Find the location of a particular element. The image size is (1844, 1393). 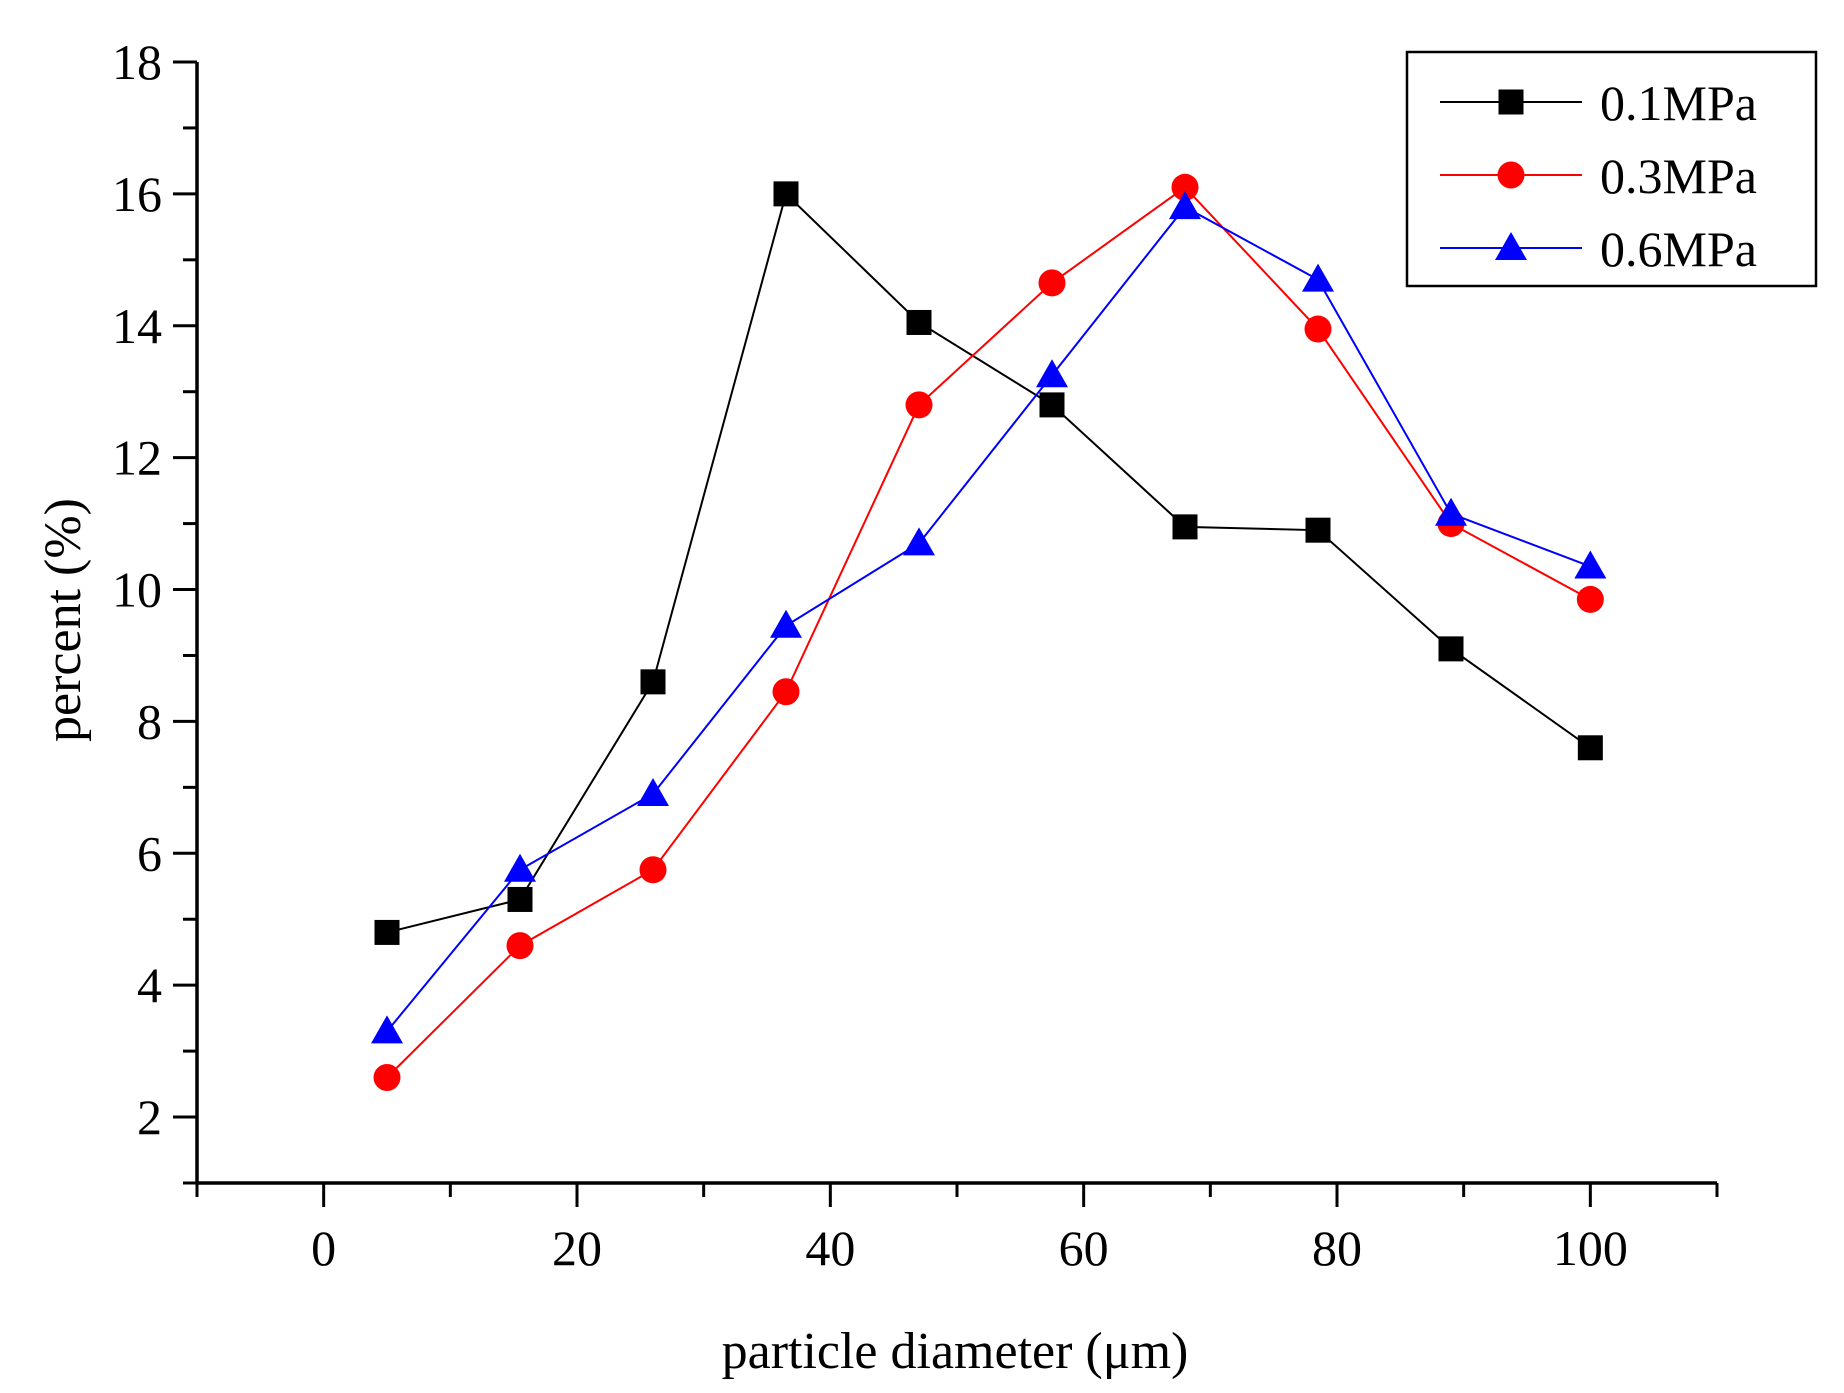

x-tick-label: 100 is located at coordinates (1590, 1248).